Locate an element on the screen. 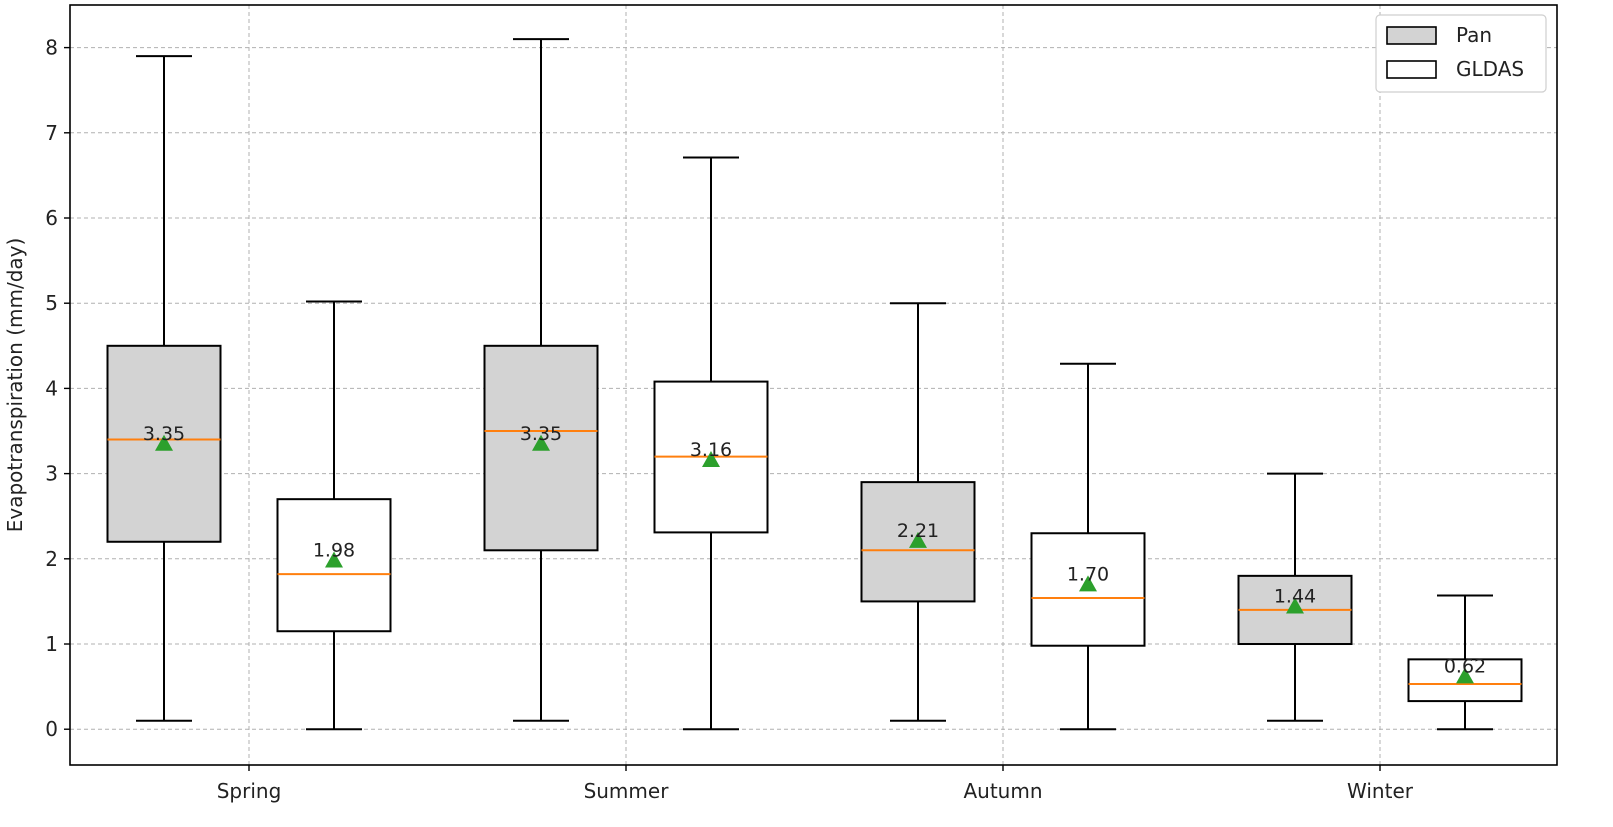  mean-label: 0.62 is located at coordinates (1465, 666).